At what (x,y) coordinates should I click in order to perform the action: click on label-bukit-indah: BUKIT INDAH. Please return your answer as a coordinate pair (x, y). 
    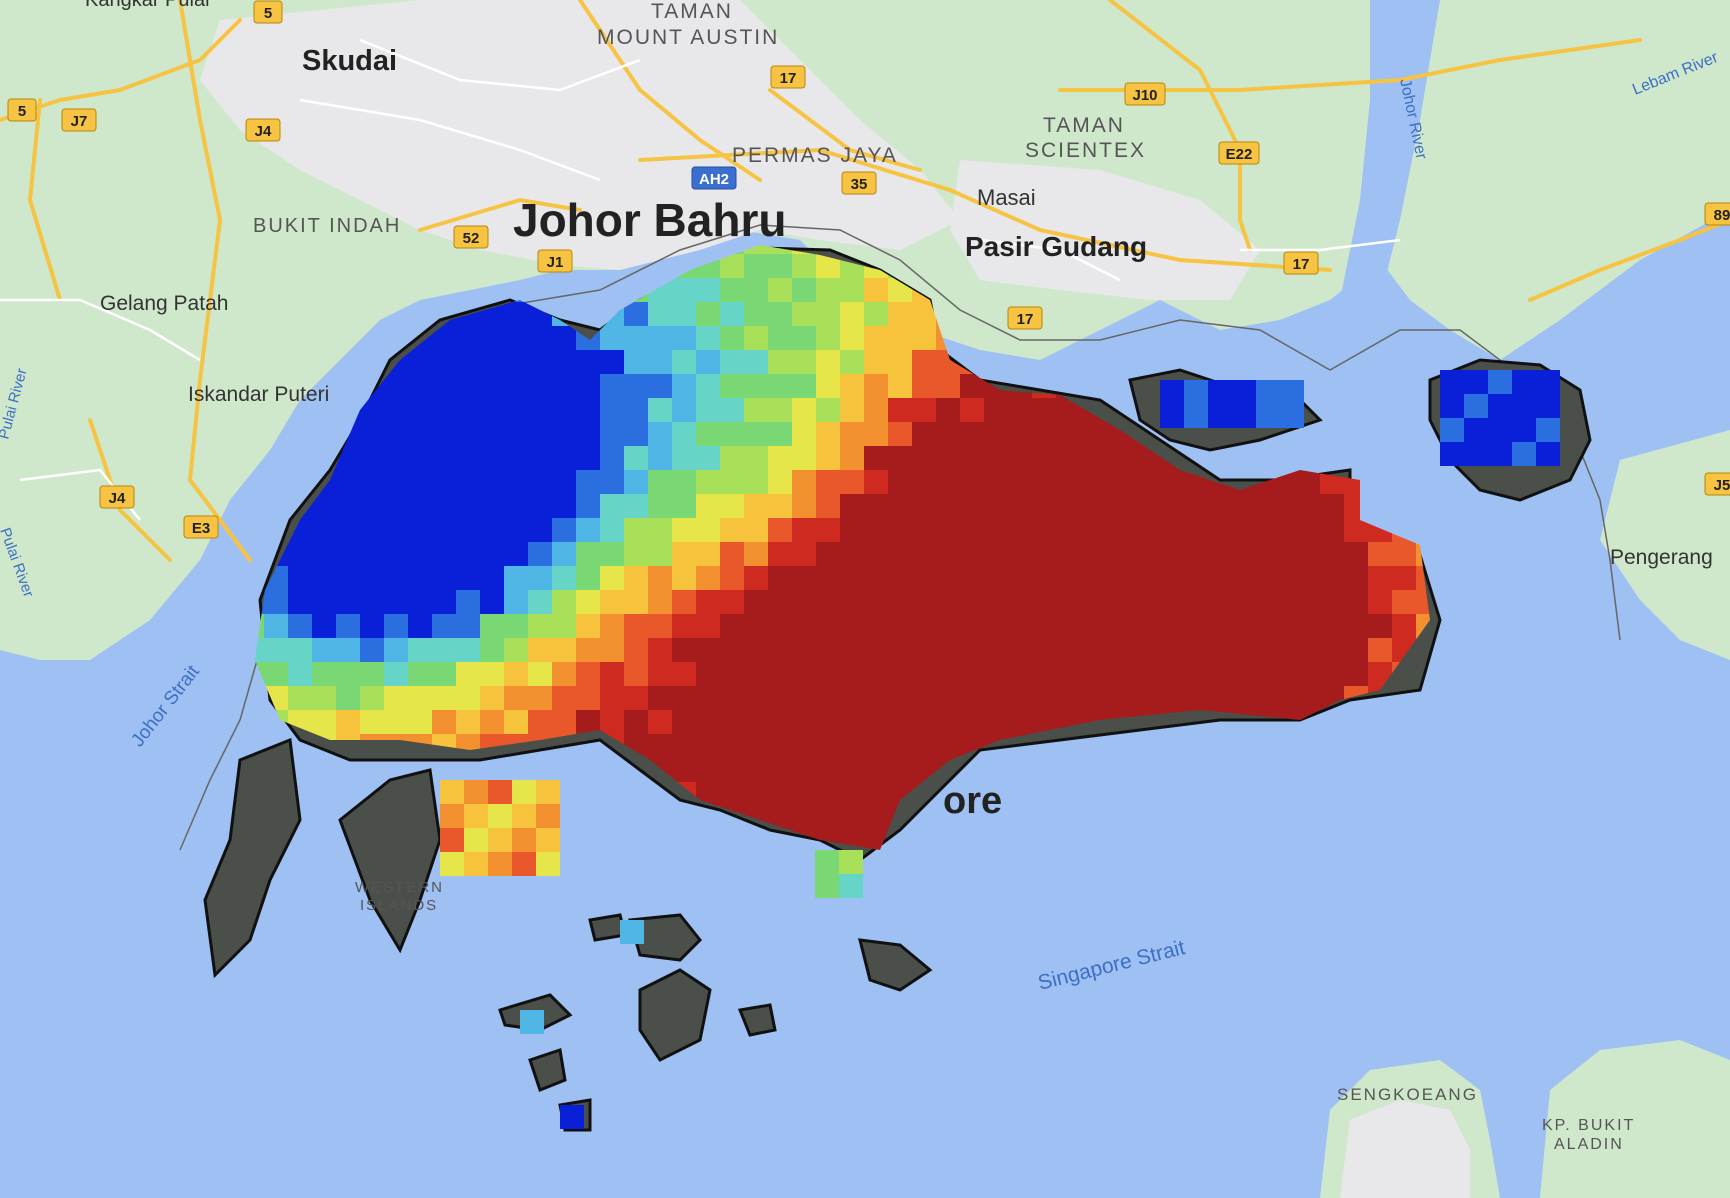
    Looking at the image, I should click on (327, 226).